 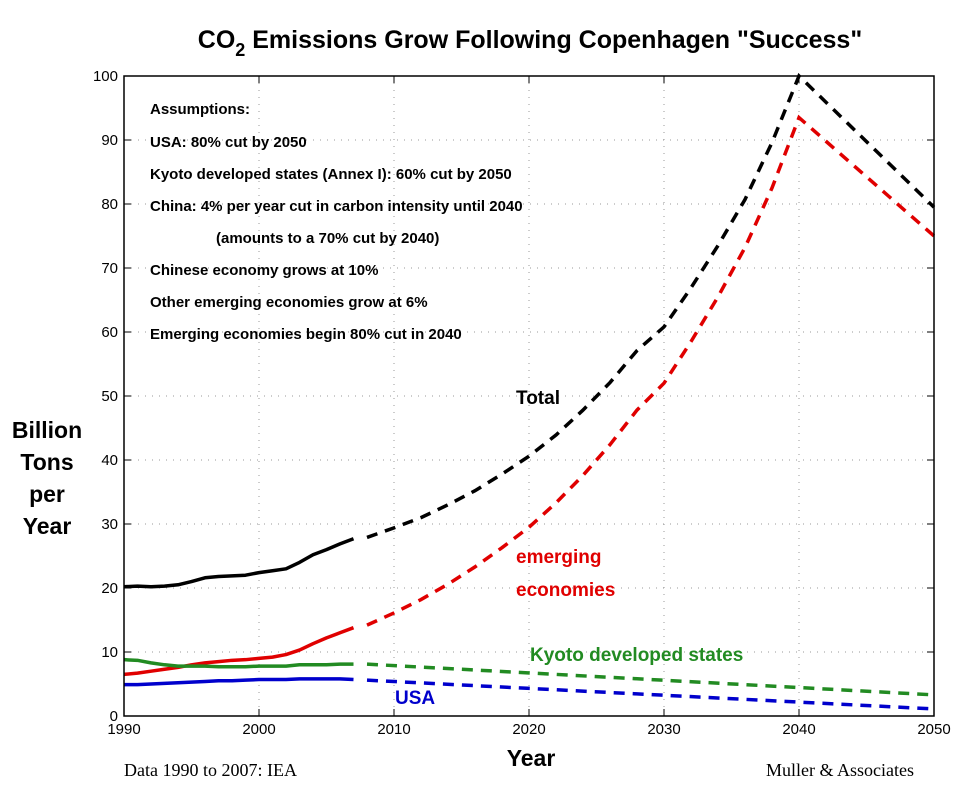 I want to click on series-kyoto-developed-states-projection, so click(x=650, y=679).